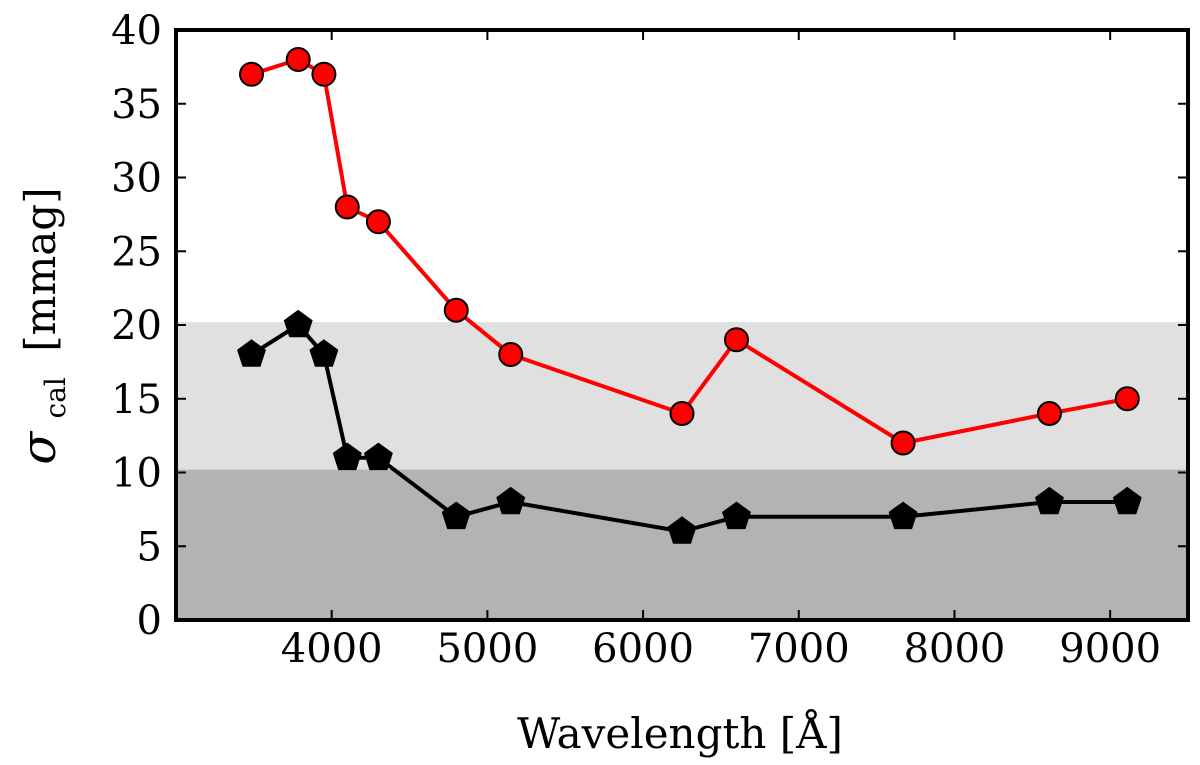 The image size is (1200, 765). I want to click on x-tick-label: 7000, so click(799, 649).